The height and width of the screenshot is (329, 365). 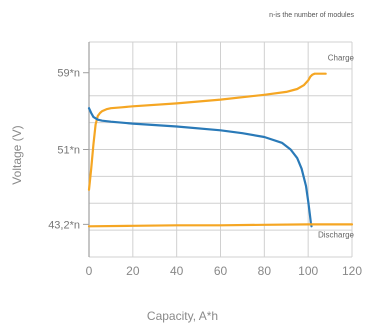 What do you see at coordinates (341, 58) in the screenshot?
I see `series-label-charge: Charge` at bounding box center [341, 58].